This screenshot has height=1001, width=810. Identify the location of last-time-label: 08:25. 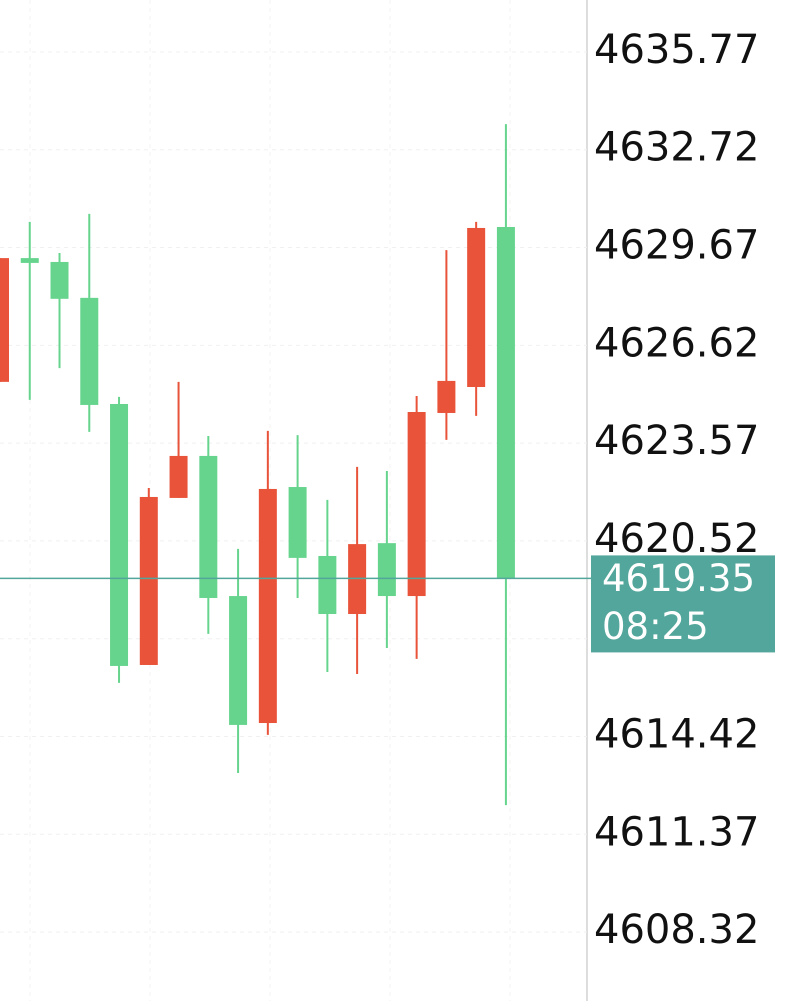
(655, 626).